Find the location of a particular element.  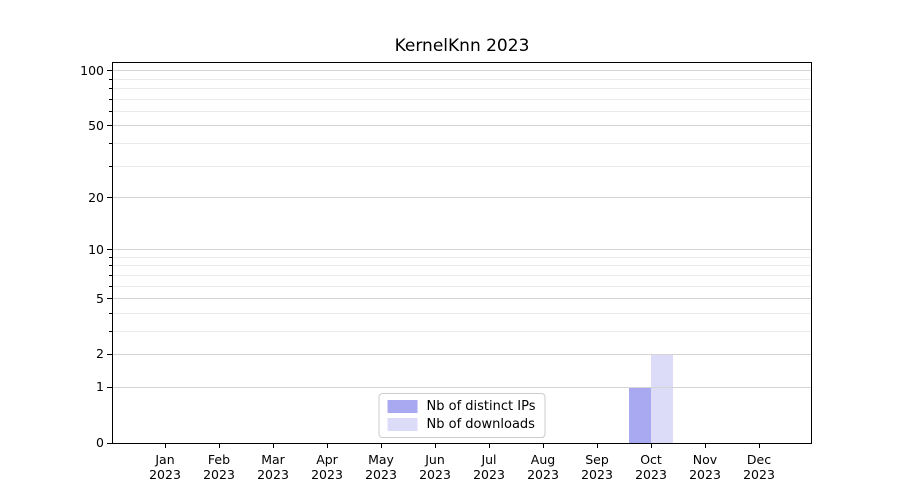

legend-swatch-downloads is located at coordinates (402, 424).